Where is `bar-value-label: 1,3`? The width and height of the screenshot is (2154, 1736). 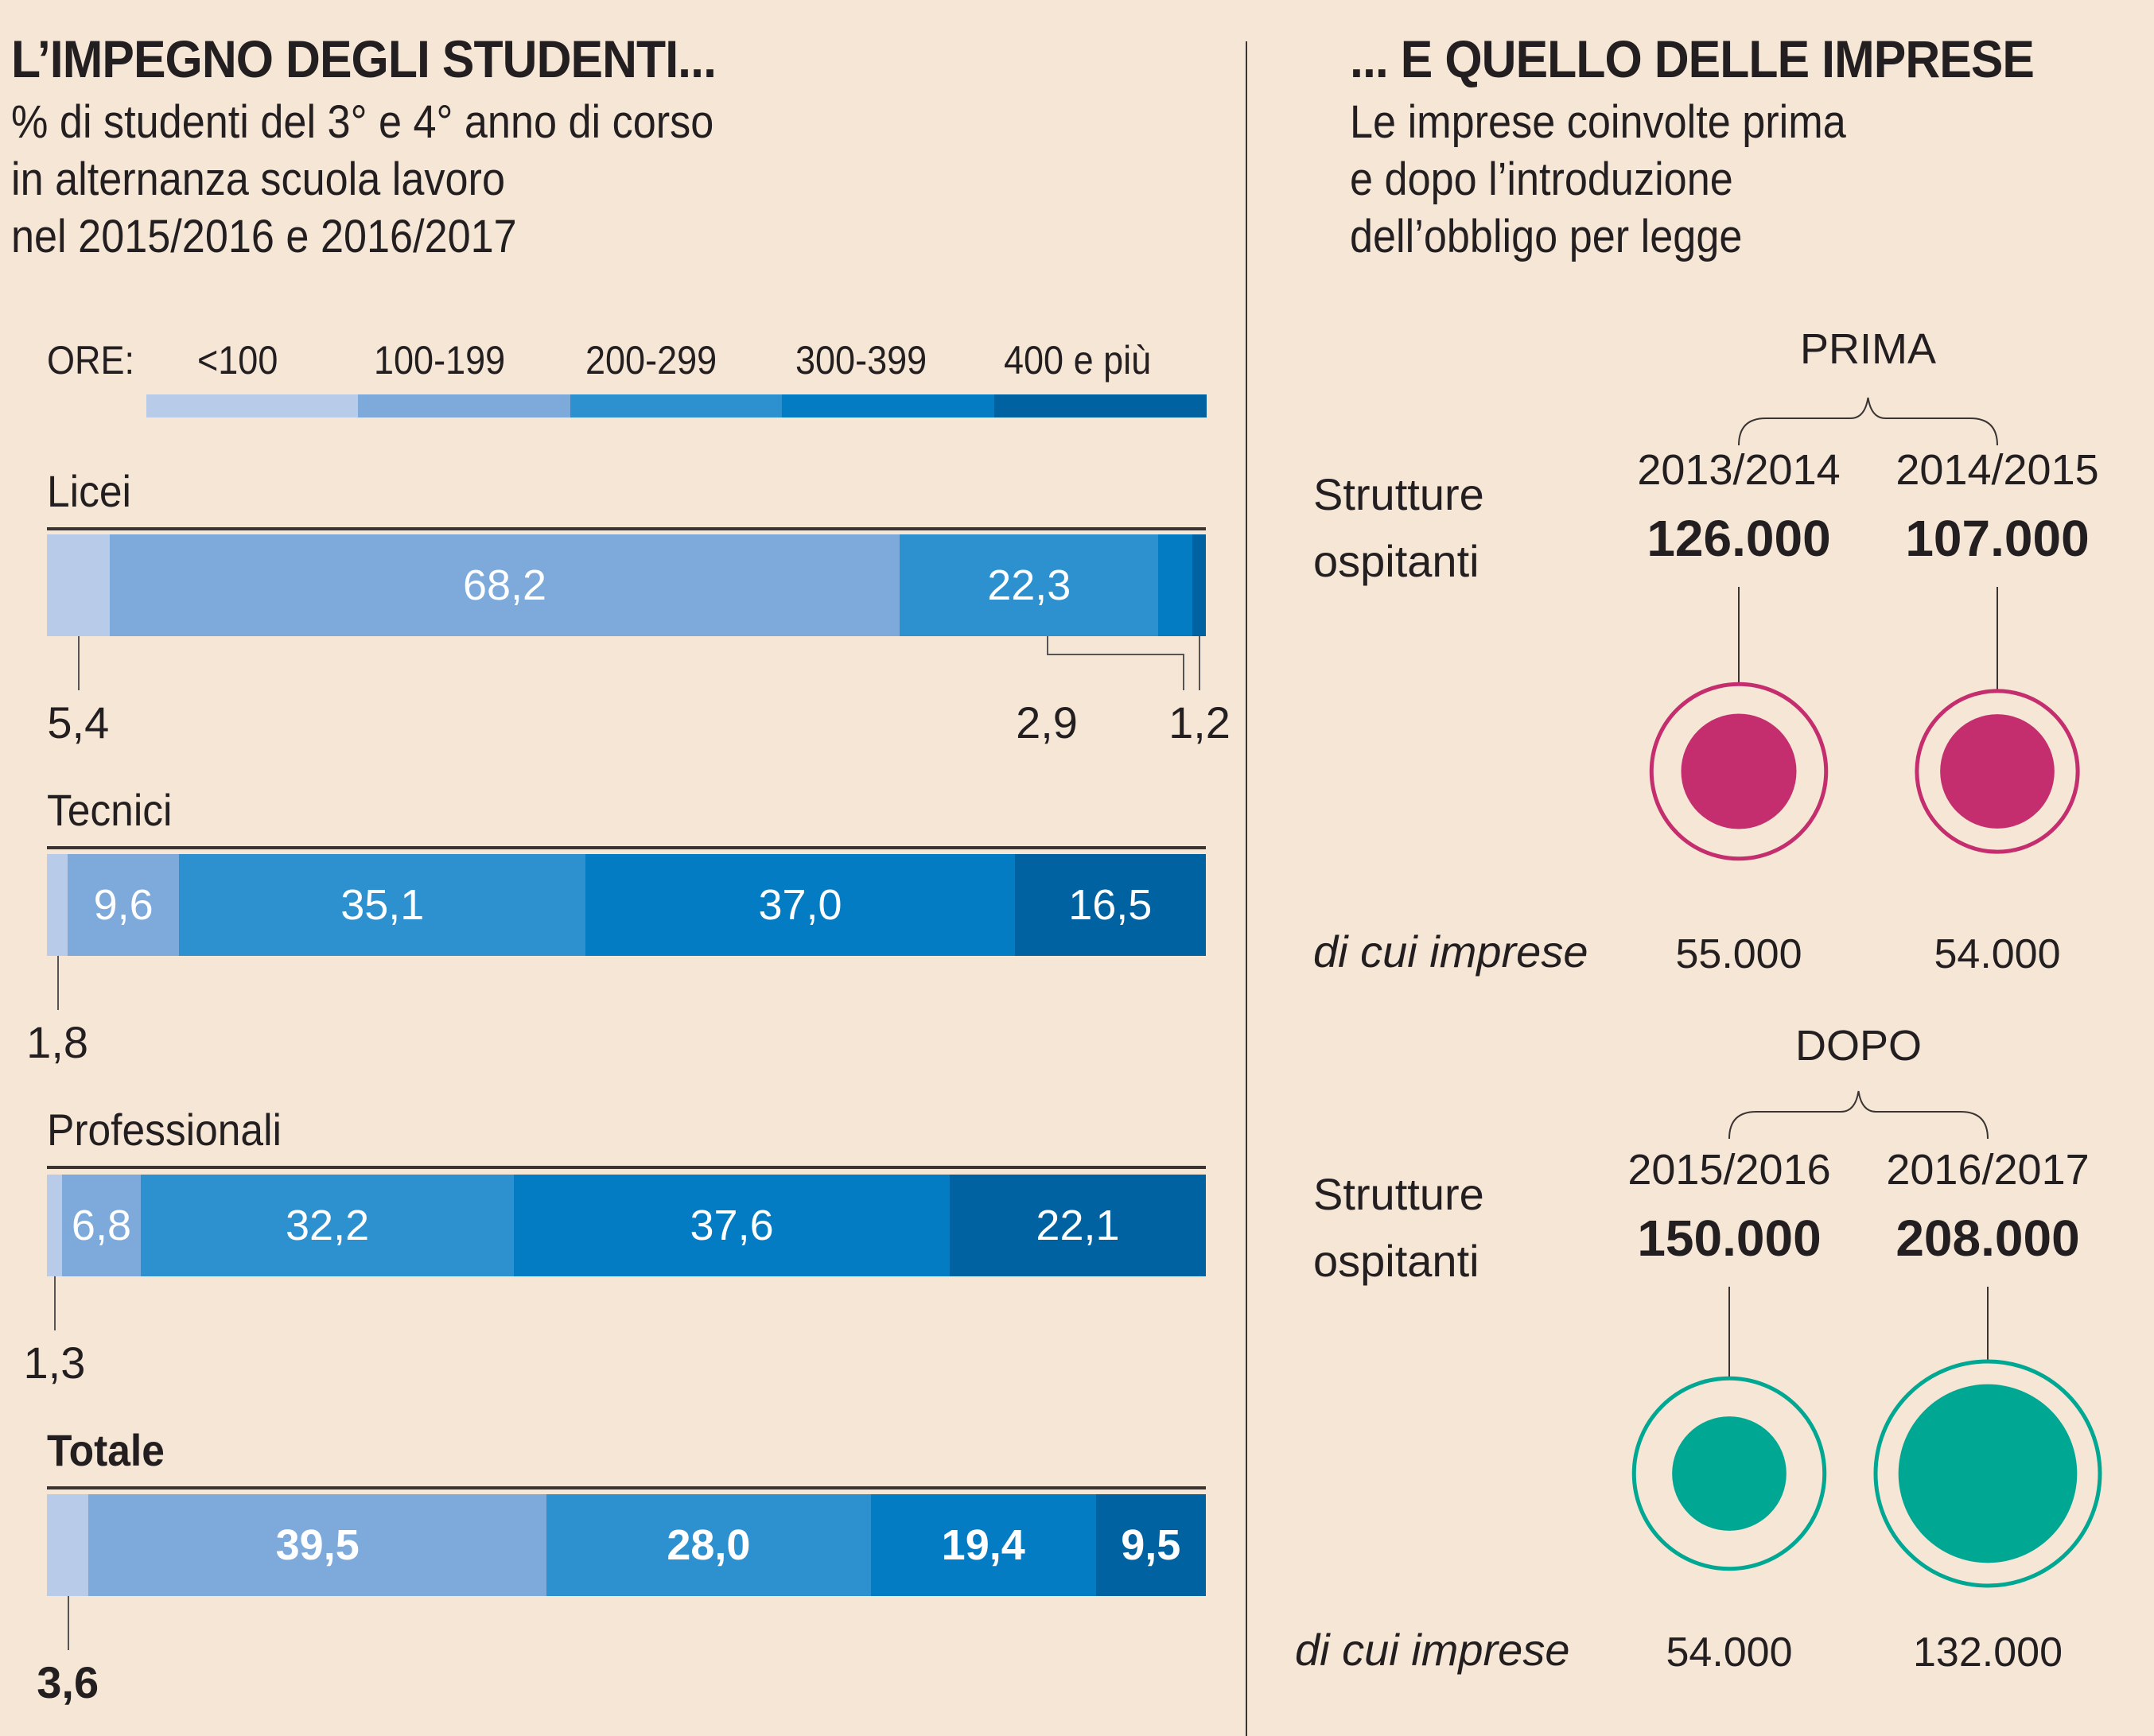
bar-value-label: 1,3 is located at coordinates (55, 1363).